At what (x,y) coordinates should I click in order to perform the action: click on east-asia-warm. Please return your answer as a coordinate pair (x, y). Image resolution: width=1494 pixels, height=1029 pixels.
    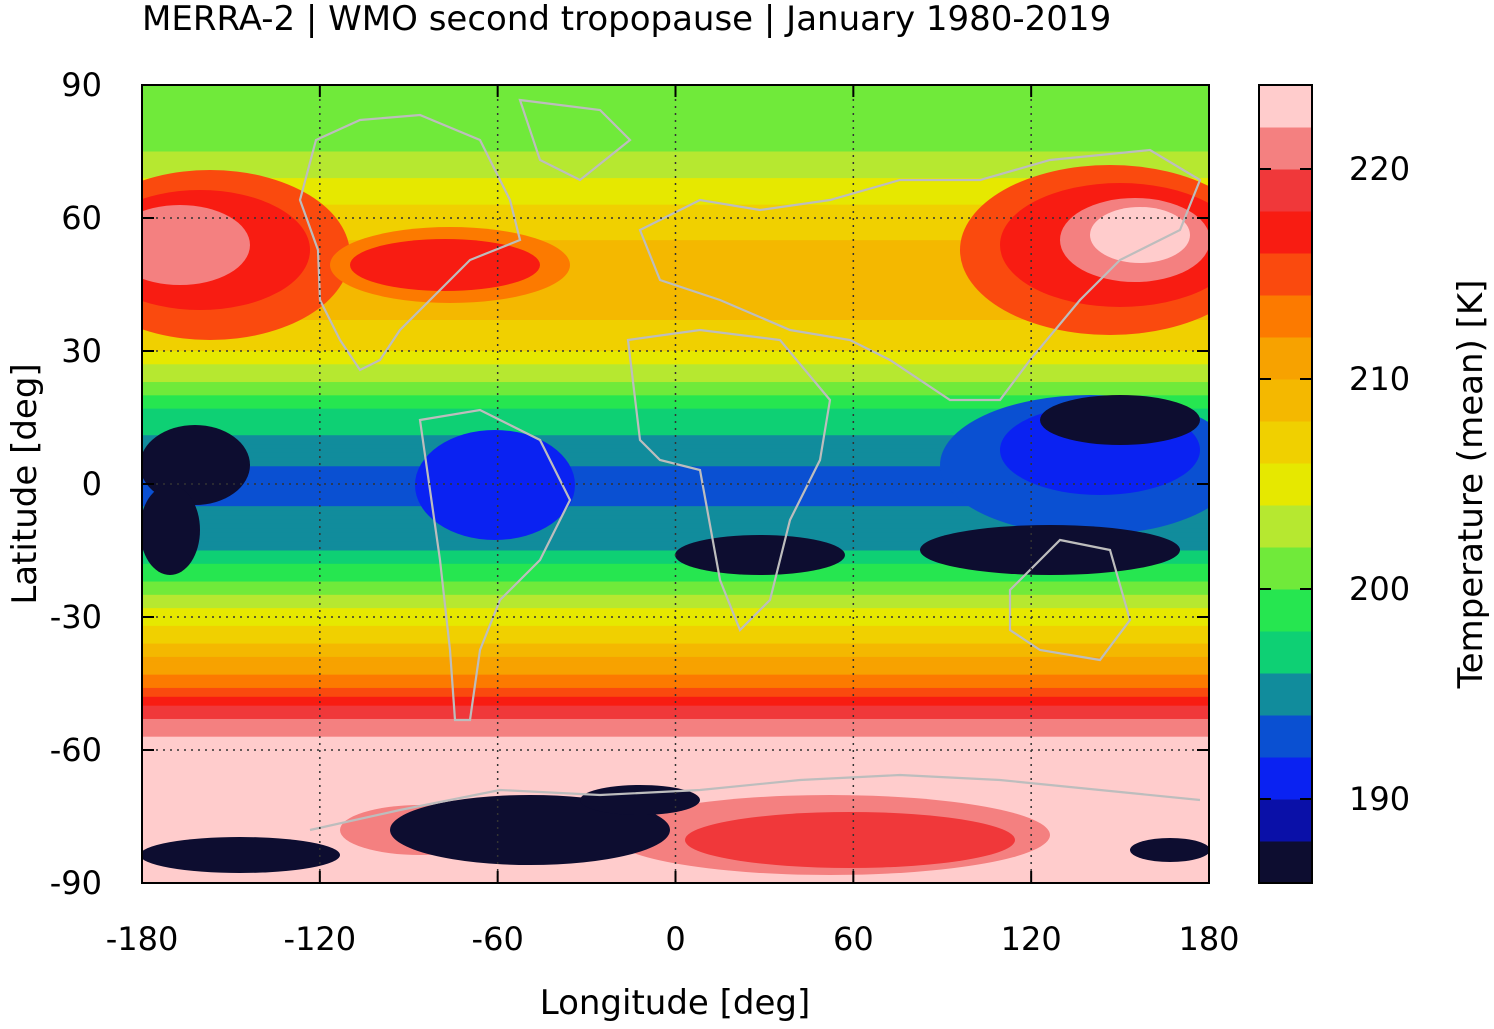
    Looking at the image, I should click on (1084, 250).